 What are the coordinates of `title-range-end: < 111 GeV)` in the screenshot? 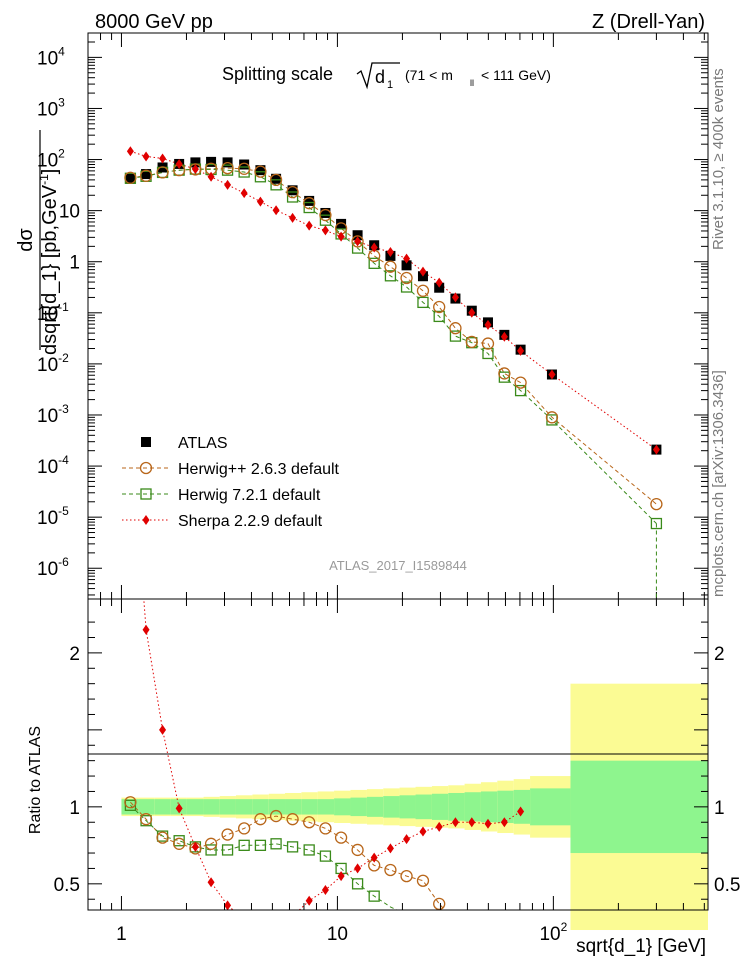 It's located at (516, 75).